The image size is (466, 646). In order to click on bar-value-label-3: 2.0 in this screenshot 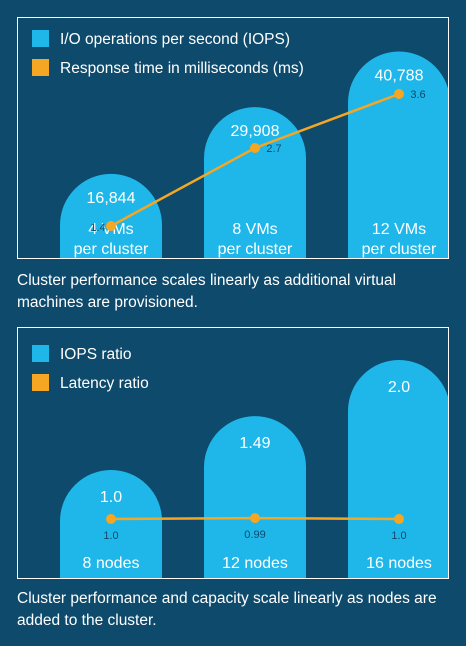, I will do `click(399, 387)`.